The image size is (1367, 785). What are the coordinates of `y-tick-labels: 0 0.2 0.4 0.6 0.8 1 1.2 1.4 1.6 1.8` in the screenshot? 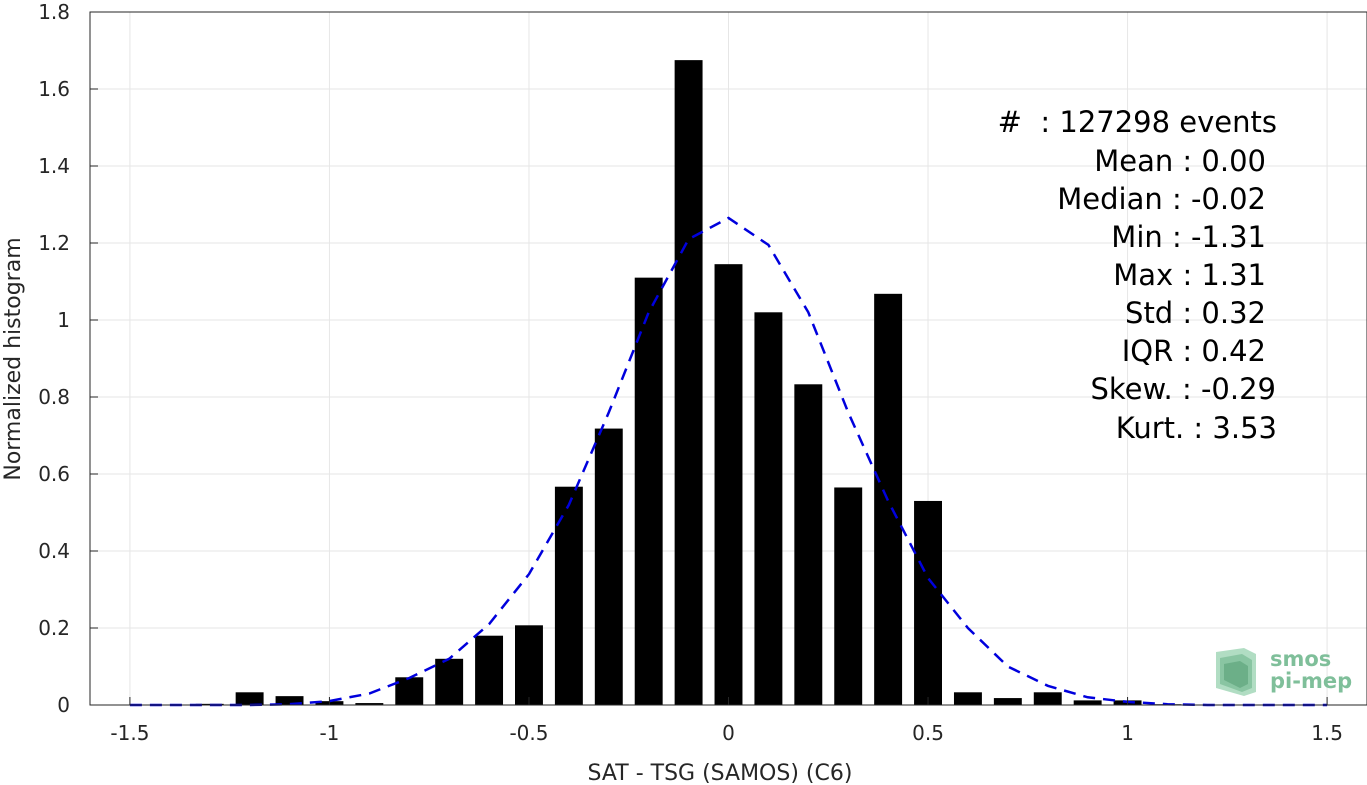 It's located at (68, 358).